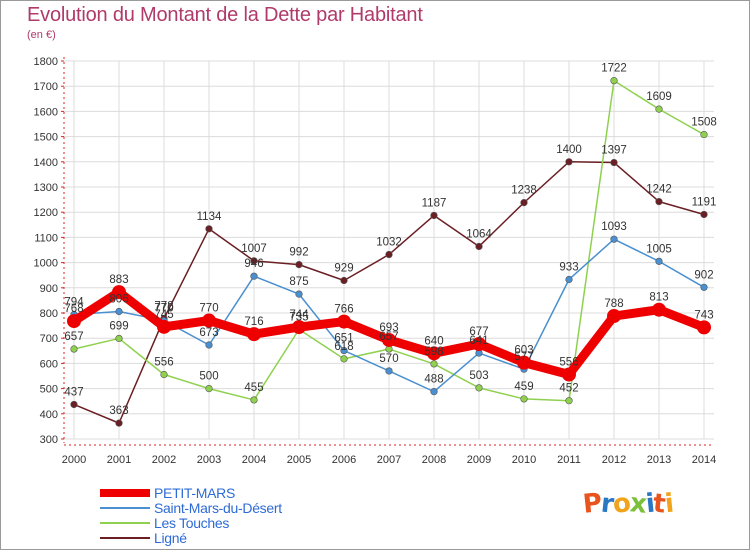 The width and height of the screenshot is (750, 550). I want to click on x-tick-label: 2011, so click(569, 460).